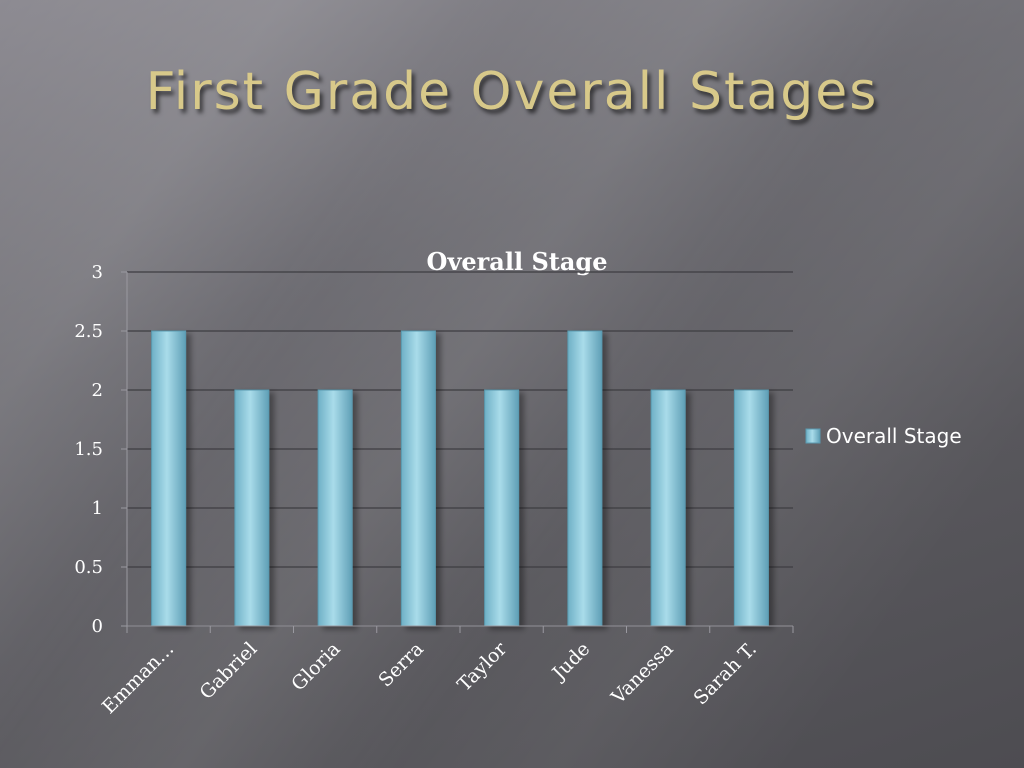 This screenshot has height=768, width=1024. What do you see at coordinates (813, 436) in the screenshot?
I see `legend-swatch` at bounding box center [813, 436].